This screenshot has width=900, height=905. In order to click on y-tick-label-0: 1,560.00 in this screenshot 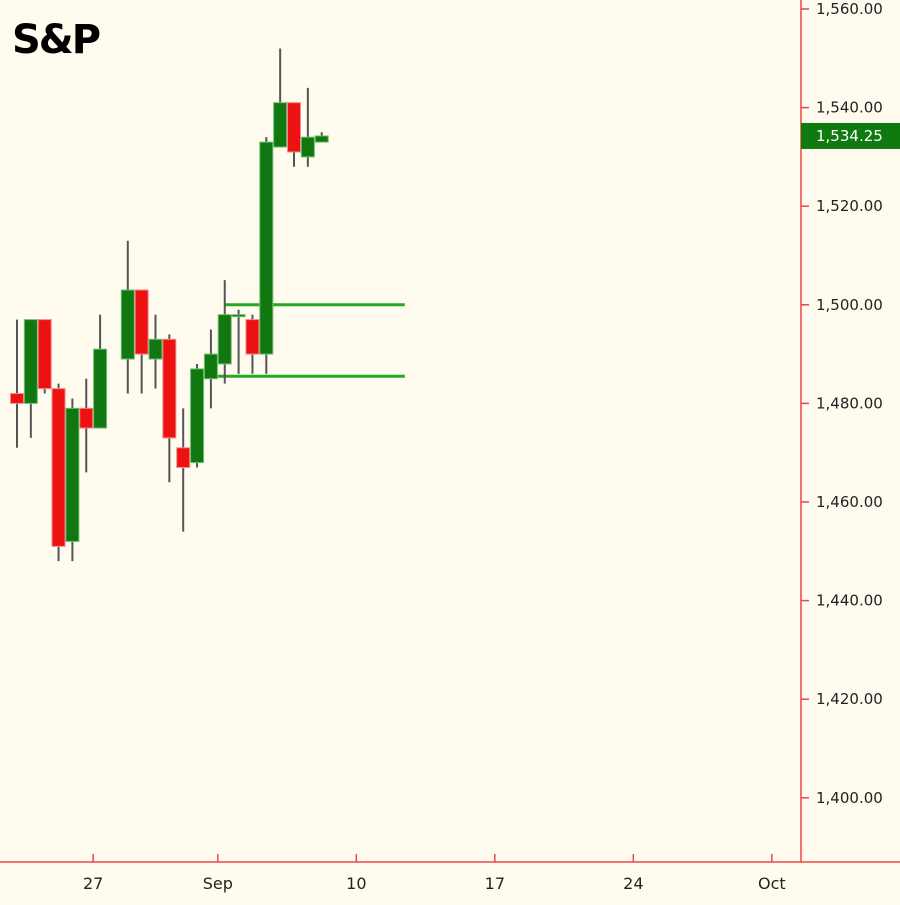, I will do `click(849, 9)`.